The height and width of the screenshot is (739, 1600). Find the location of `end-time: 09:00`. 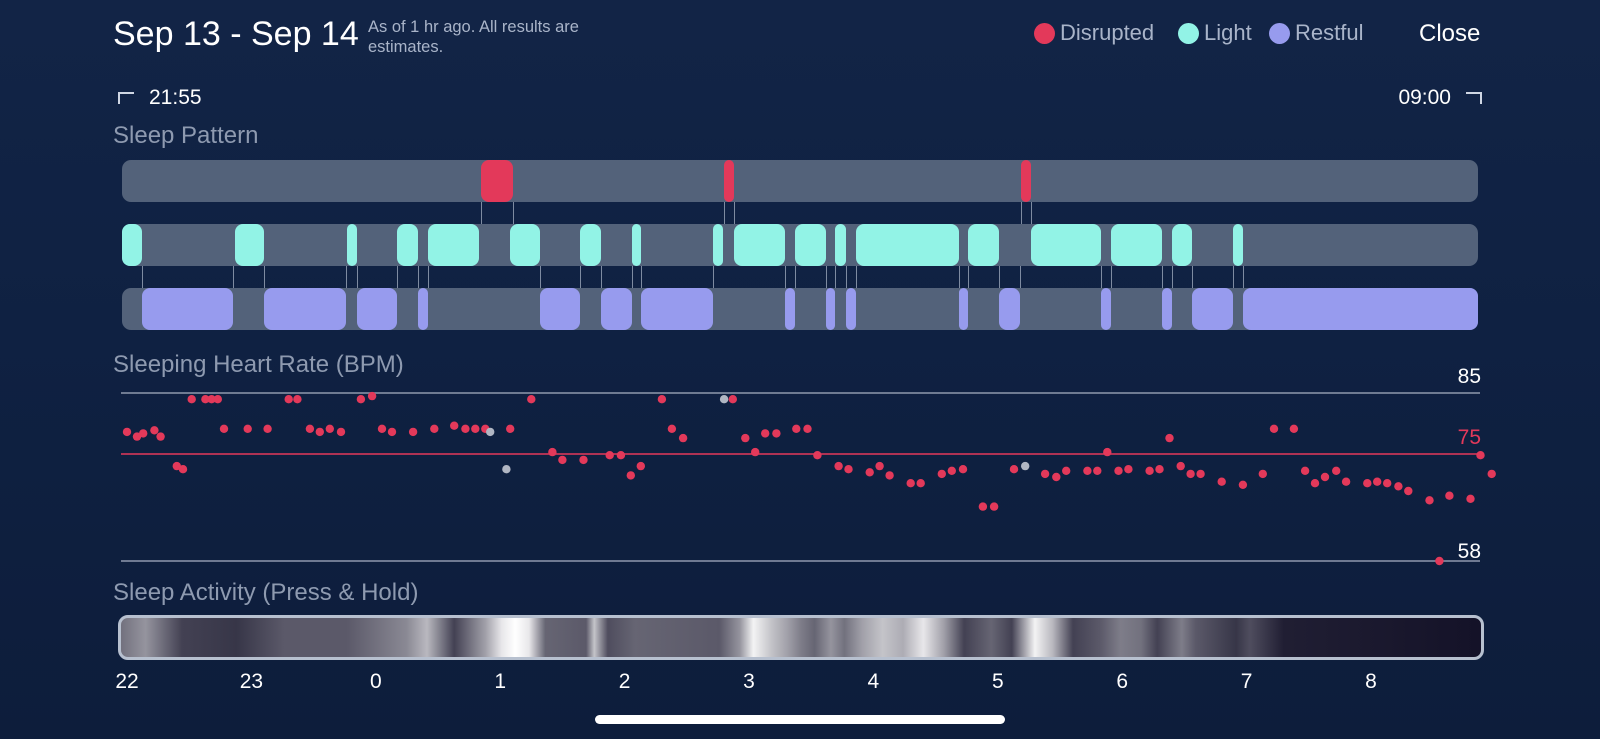

end-time: 09:00 is located at coordinates (1424, 97).